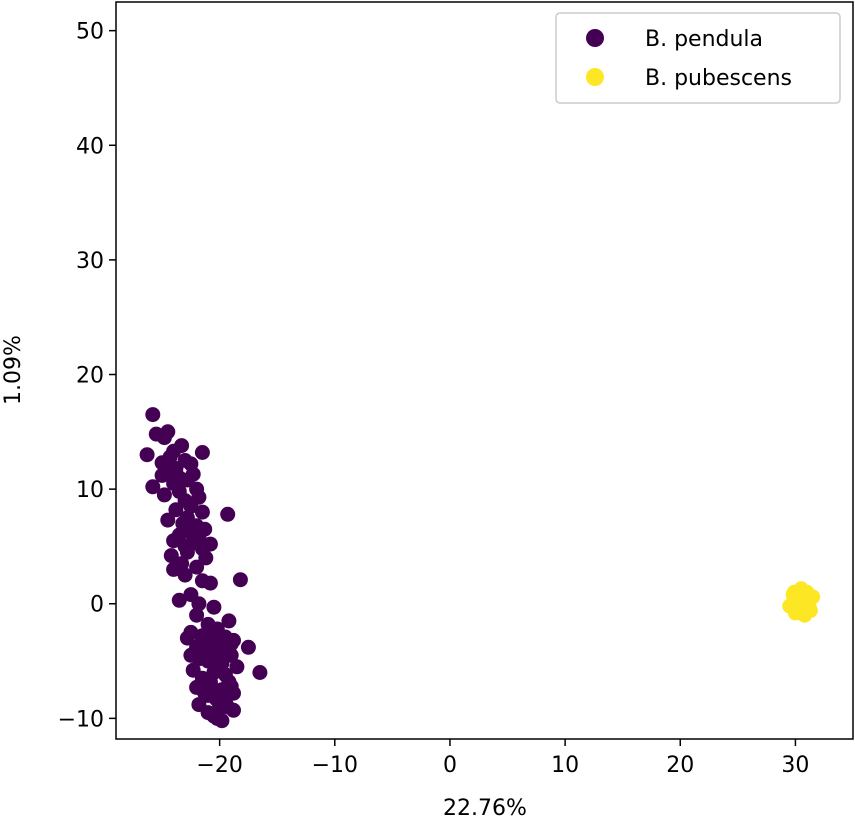 The width and height of the screenshot is (855, 823). Describe the element at coordinates (90, 146) in the screenshot. I see `y-tick-label: 40` at that location.